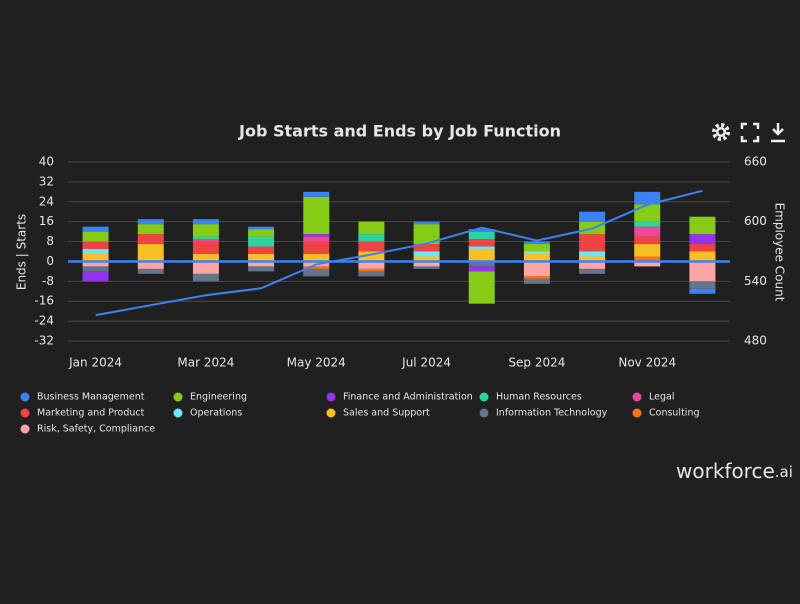  Describe the element at coordinates (755, 221) in the screenshot. I see `y2-tick-label: 600` at that location.